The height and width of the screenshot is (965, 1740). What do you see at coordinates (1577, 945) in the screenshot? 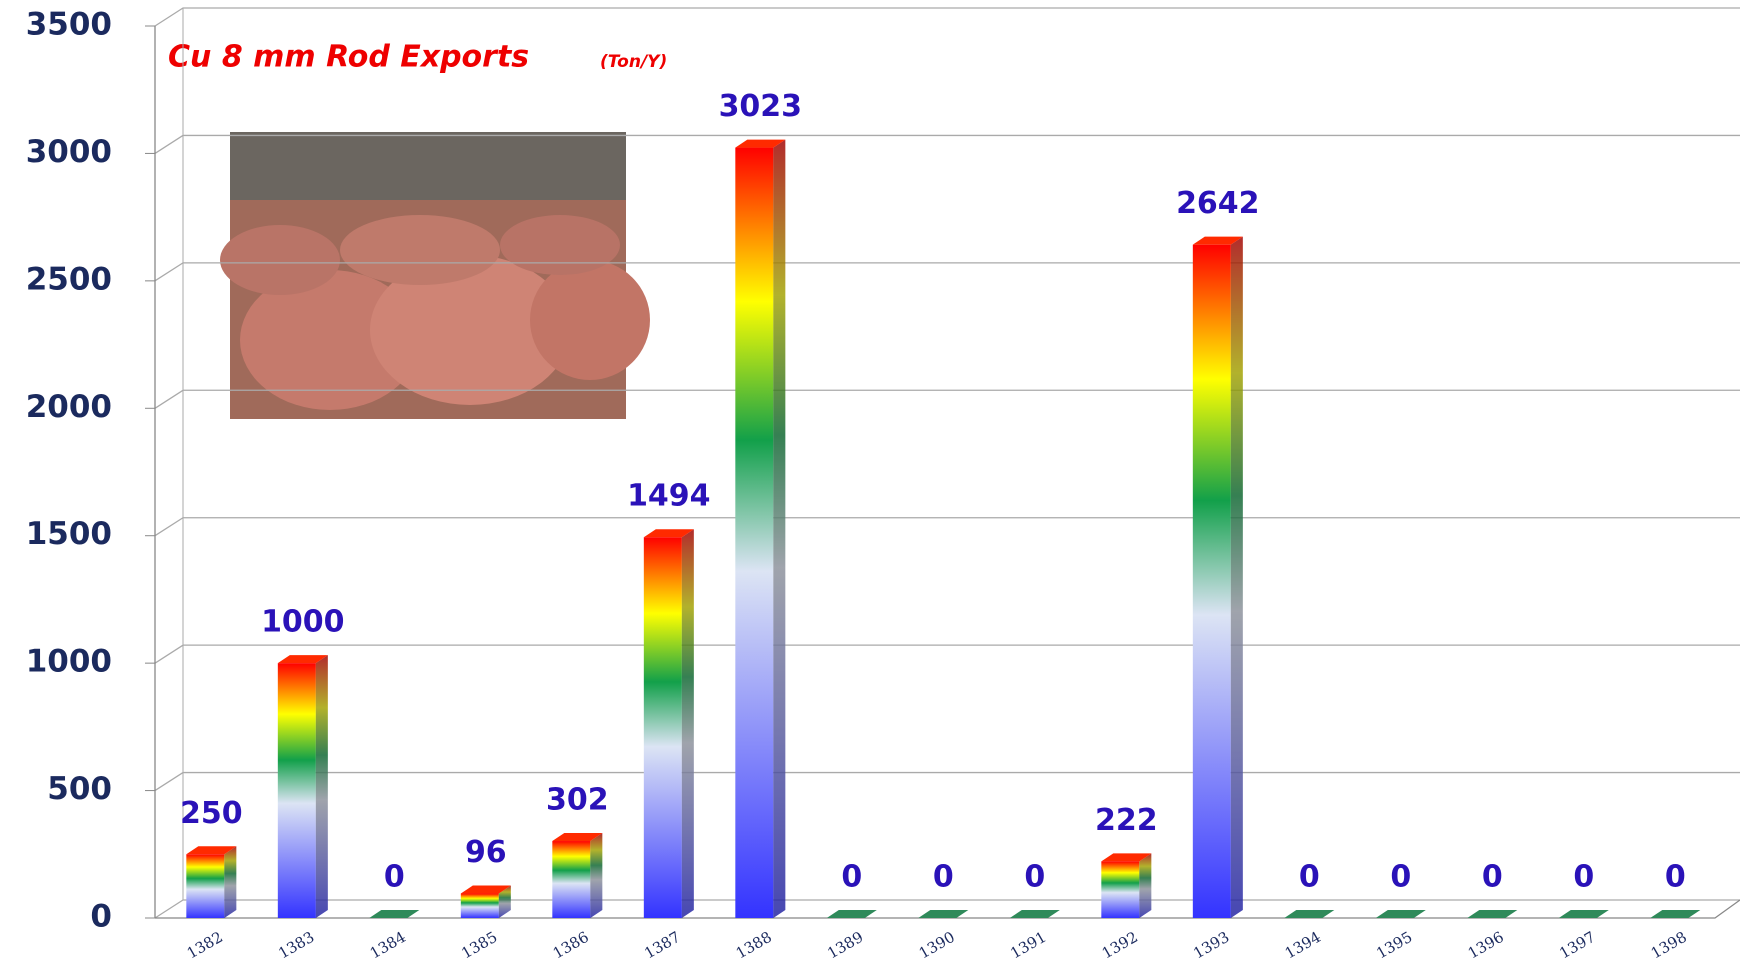
I see `x-tick-label: 1397` at bounding box center [1577, 945].